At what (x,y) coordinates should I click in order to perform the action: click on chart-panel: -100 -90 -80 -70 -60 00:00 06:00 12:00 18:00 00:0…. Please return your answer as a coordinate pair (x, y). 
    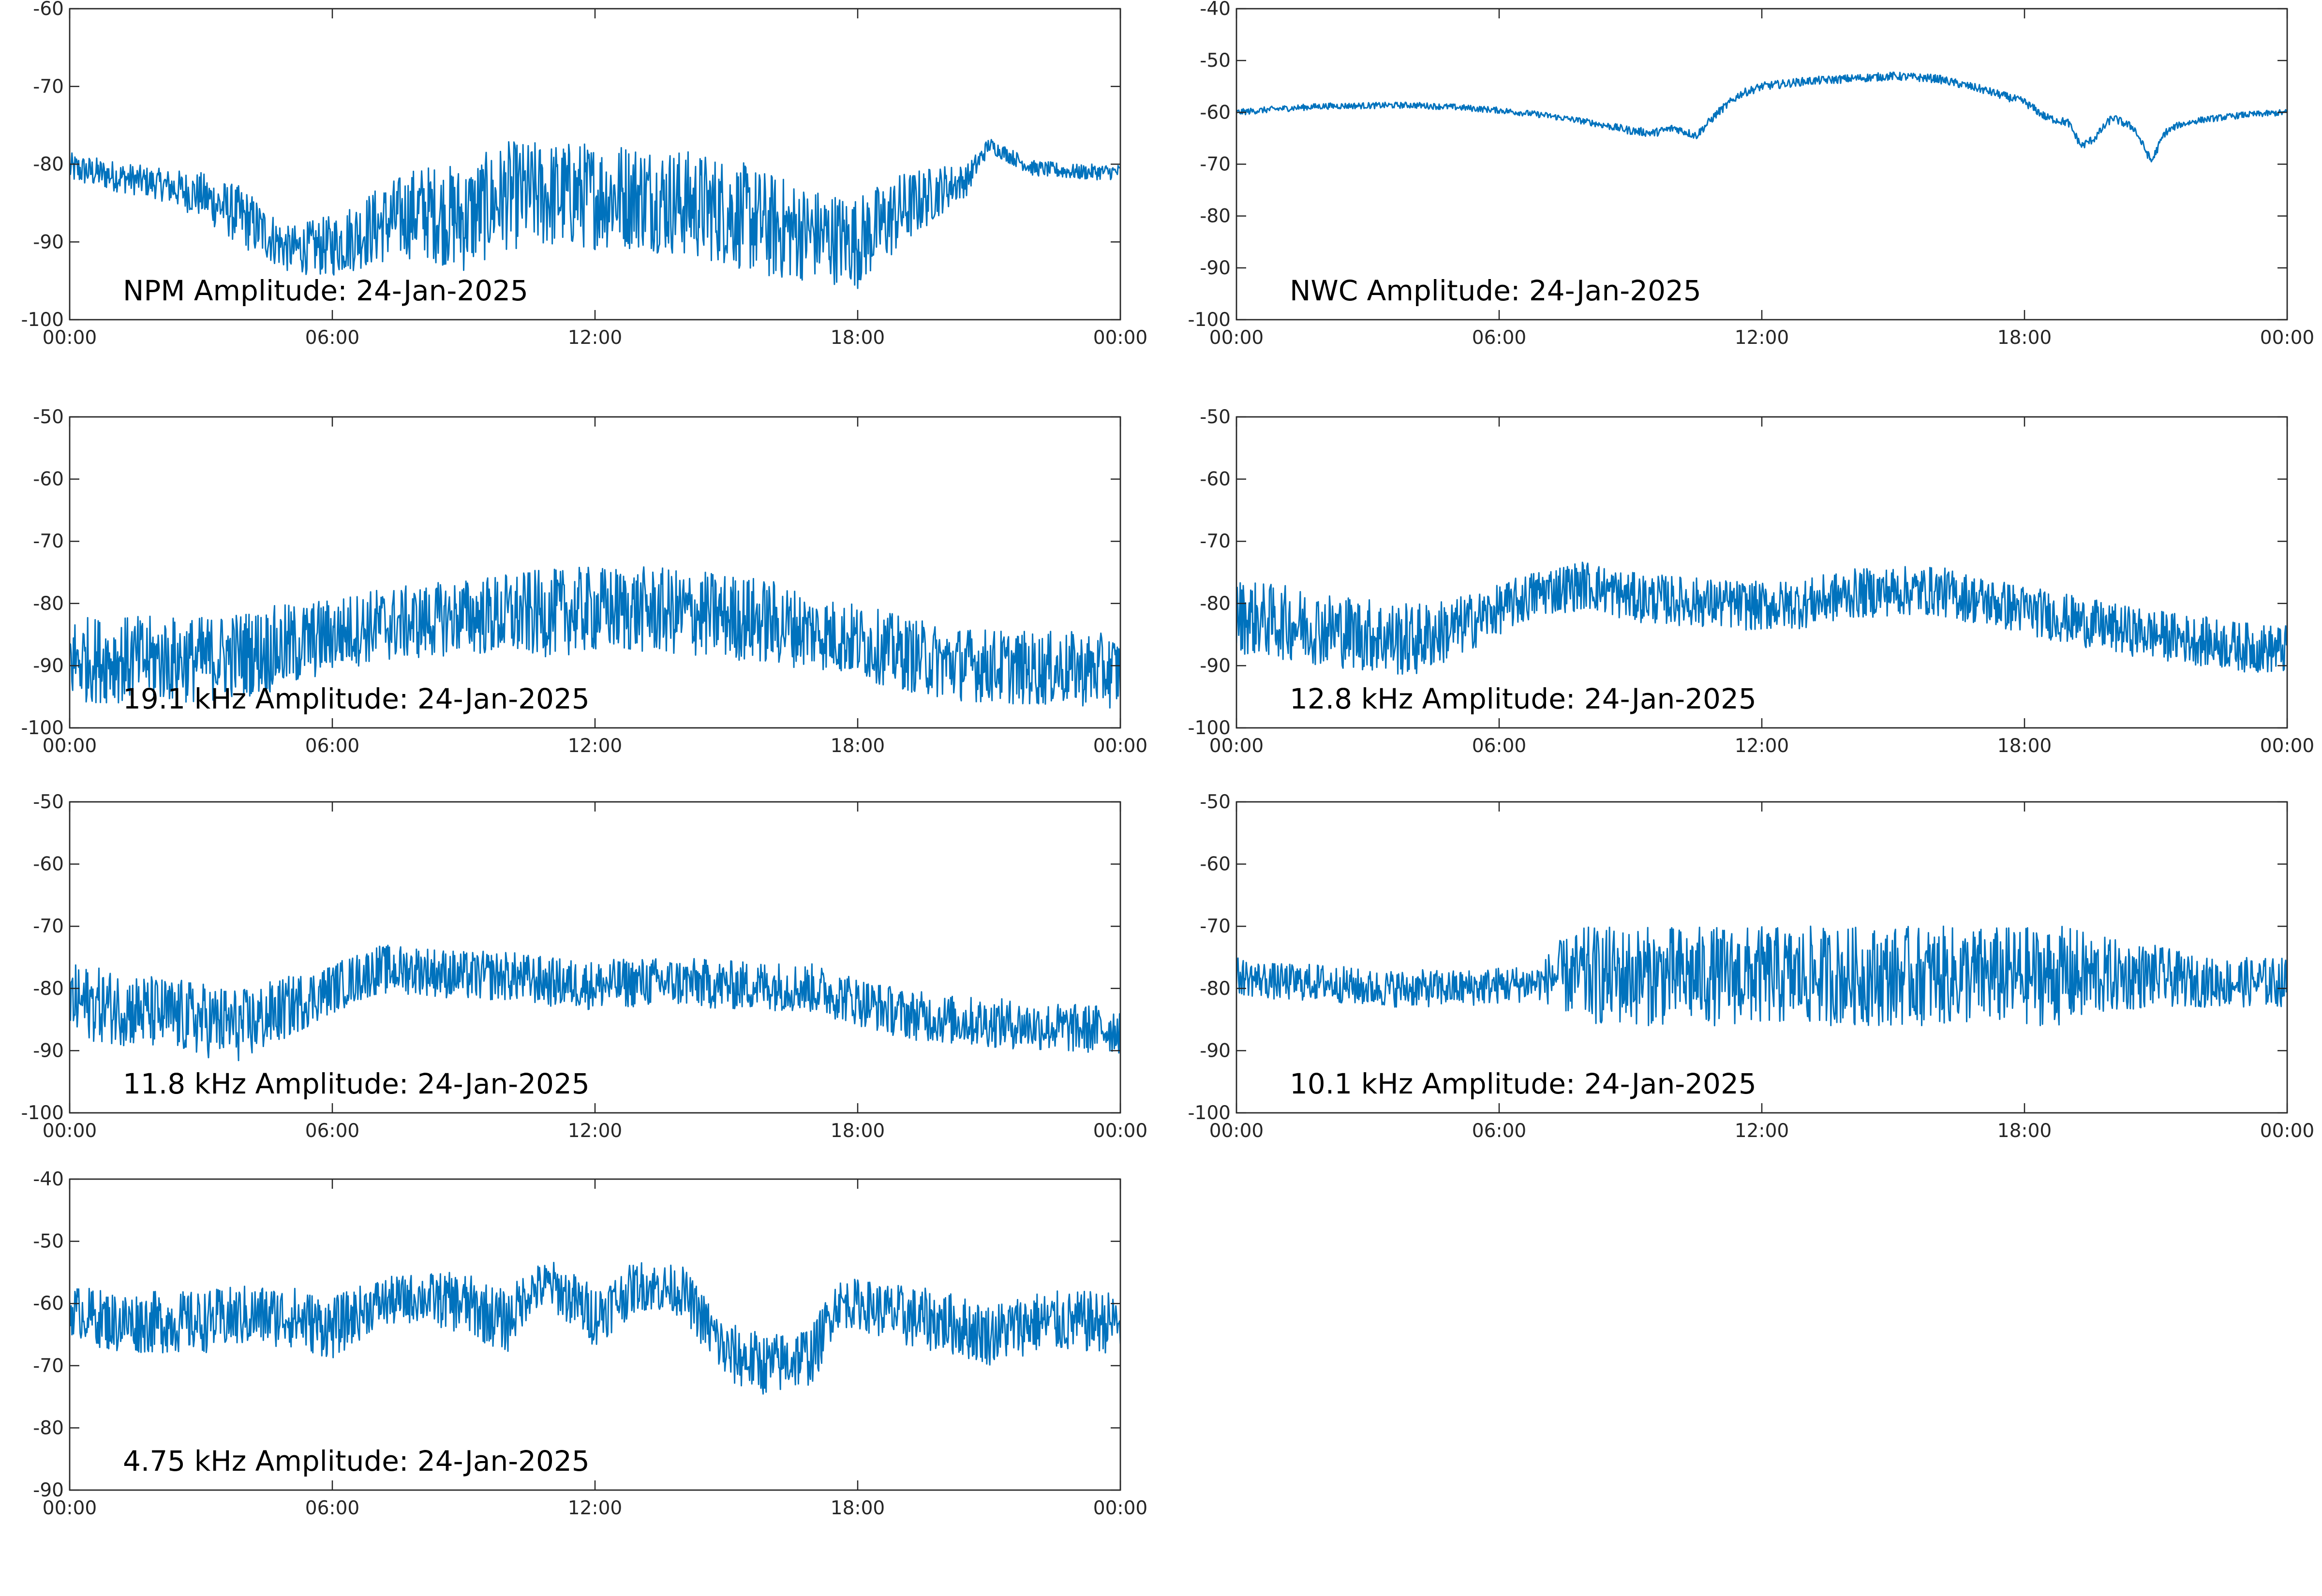
    Looking at the image, I should click on (584, 174).